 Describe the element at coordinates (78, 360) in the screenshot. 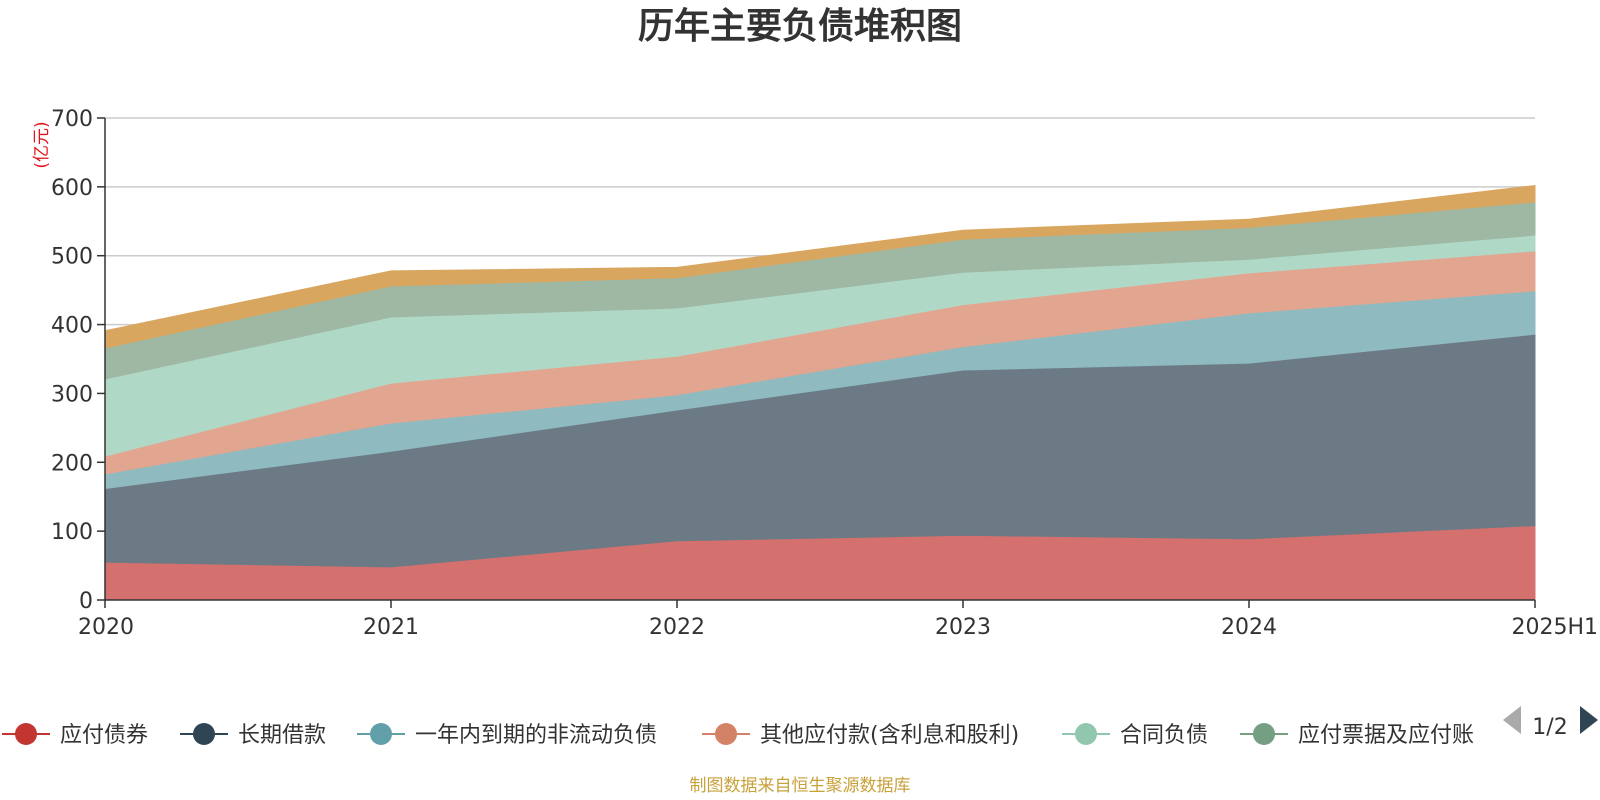

I see `y-tick-labels: 0 100 200 300 400 500 600 700` at that location.